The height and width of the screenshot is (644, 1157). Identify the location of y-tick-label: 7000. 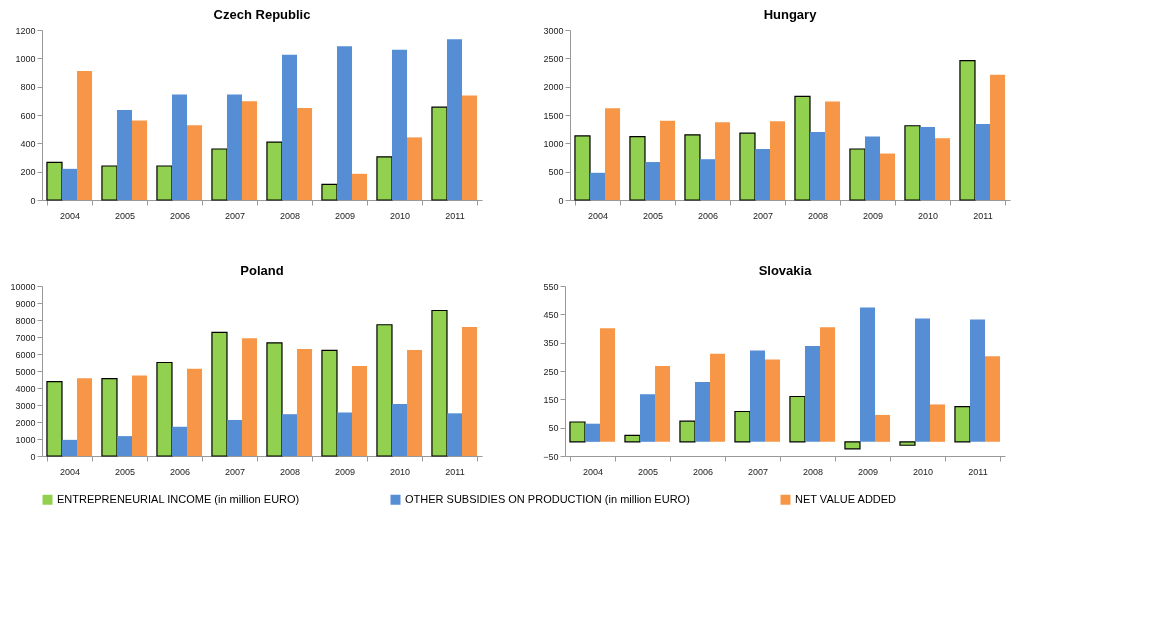
(25, 337).